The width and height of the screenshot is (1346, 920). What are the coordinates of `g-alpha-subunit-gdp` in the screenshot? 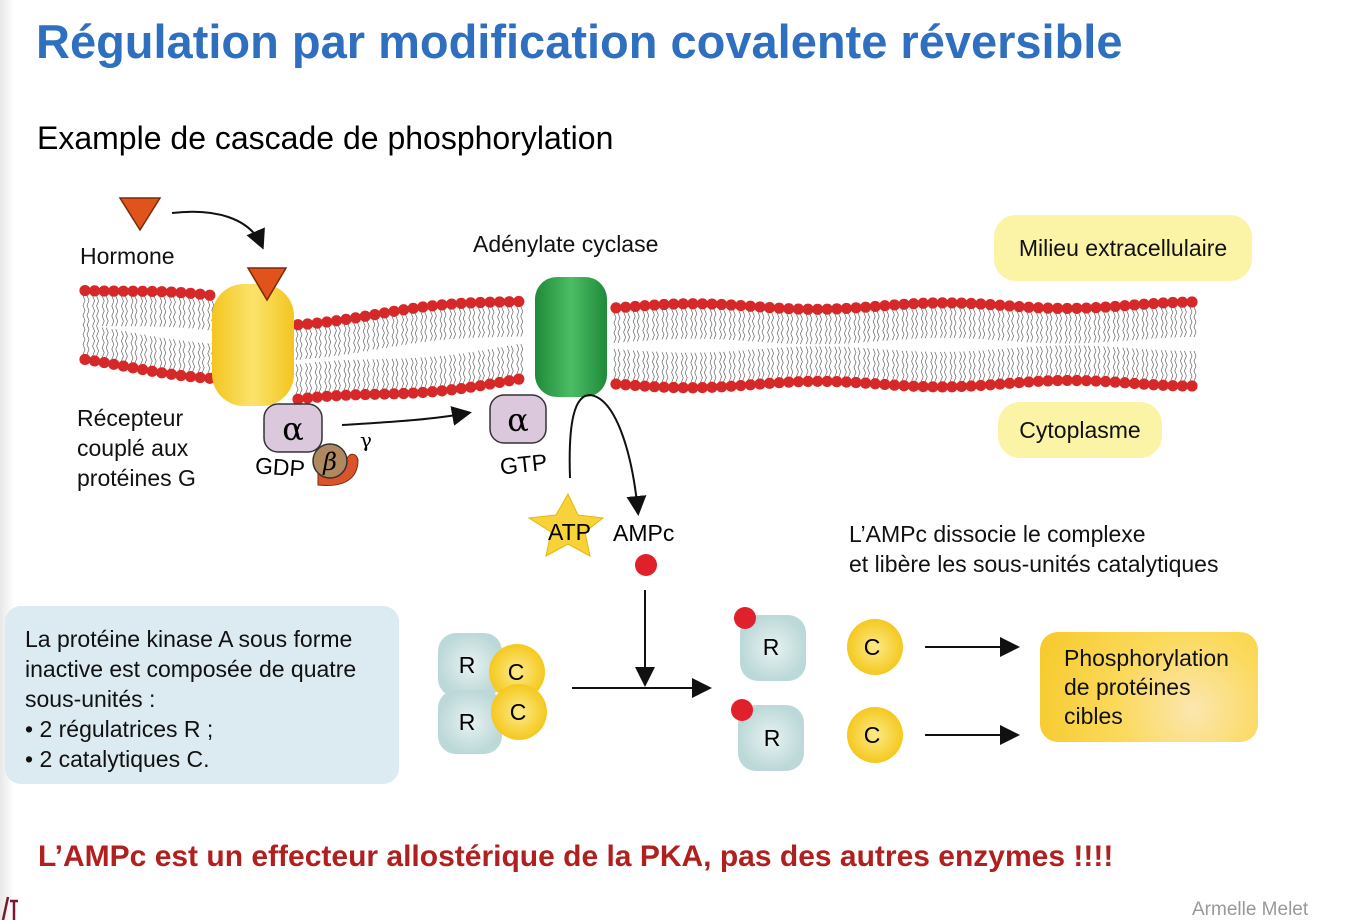 It's located at (293, 428).